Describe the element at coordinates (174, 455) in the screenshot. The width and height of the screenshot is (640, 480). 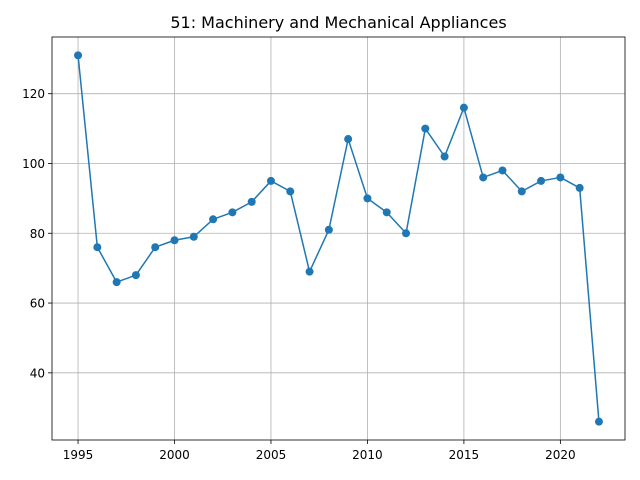
I see `x-tick-label: 2000` at that location.